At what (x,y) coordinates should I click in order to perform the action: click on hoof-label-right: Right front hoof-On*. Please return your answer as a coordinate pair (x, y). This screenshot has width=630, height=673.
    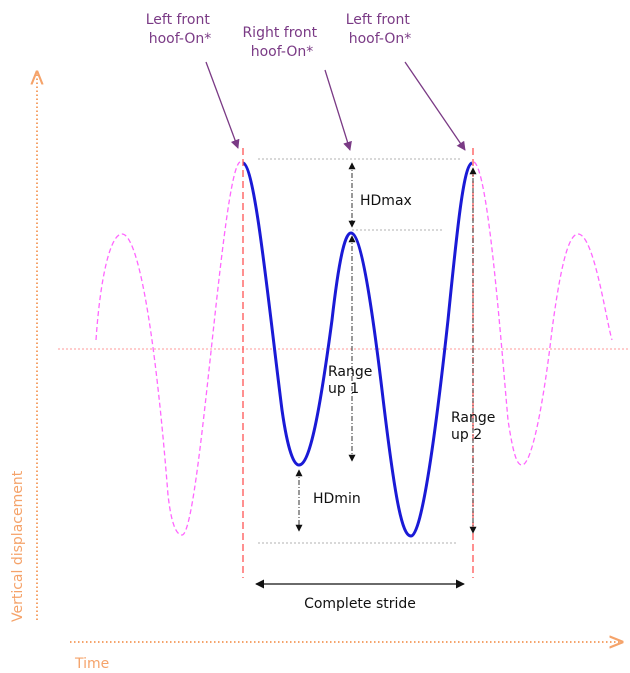
    Looking at the image, I should click on (281, 42).